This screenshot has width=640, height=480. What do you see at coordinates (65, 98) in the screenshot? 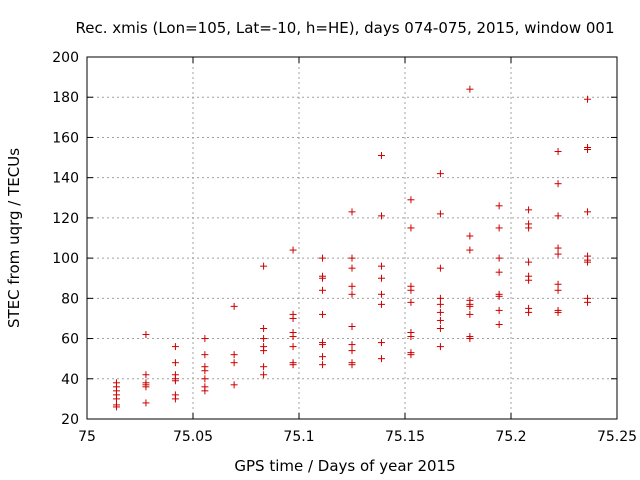
I see `y-tick-label: 180` at bounding box center [65, 98].